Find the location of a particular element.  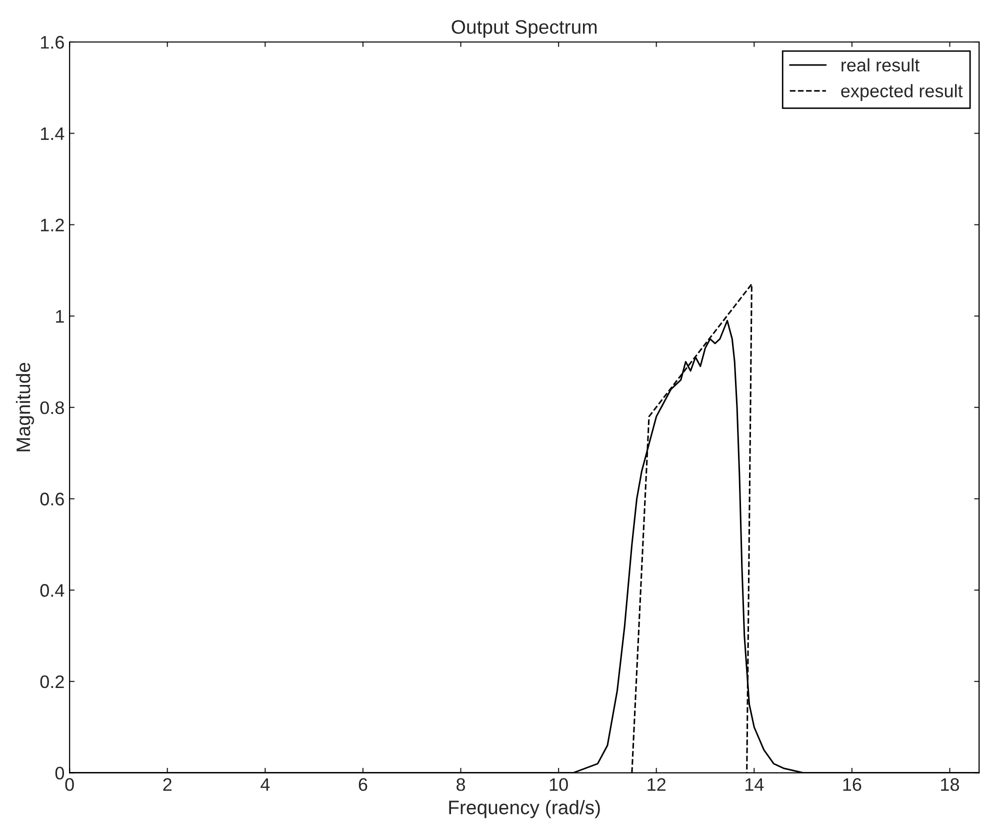

y-axis-title: Magnitude is located at coordinates (25, 407).